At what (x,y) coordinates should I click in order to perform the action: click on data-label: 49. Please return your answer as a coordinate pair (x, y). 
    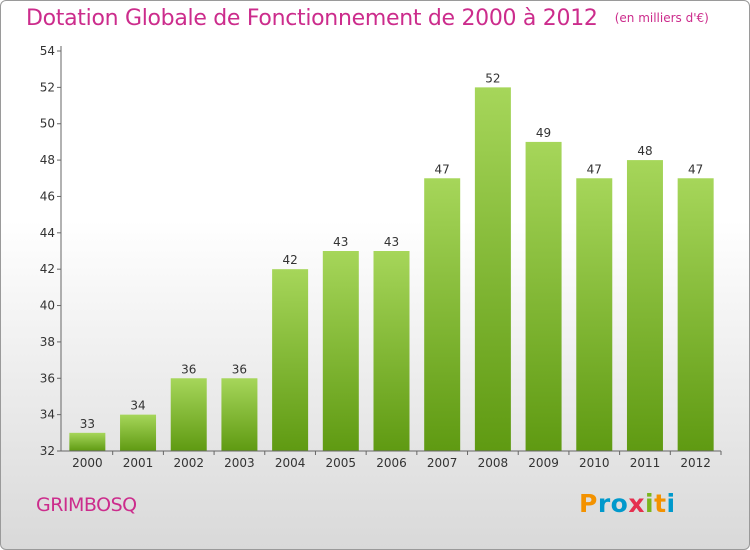
    Looking at the image, I should click on (543, 133).